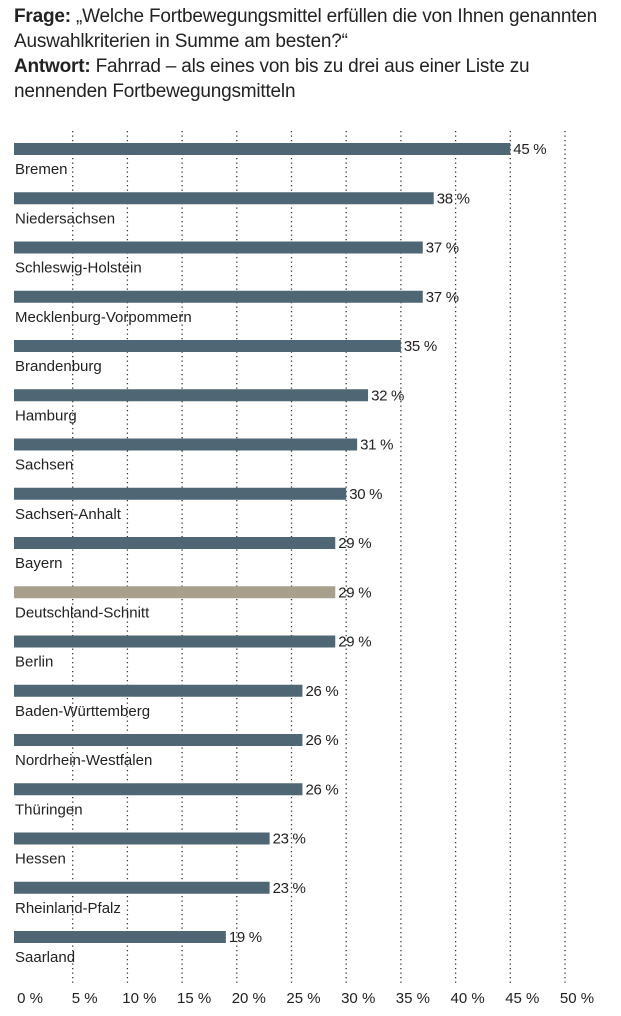 The height and width of the screenshot is (1016, 621). What do you see at coordinates (82, 612) in the screenshot?
I see `category-label: Deutschland-Schnitt` at bounding box center [82, 612].